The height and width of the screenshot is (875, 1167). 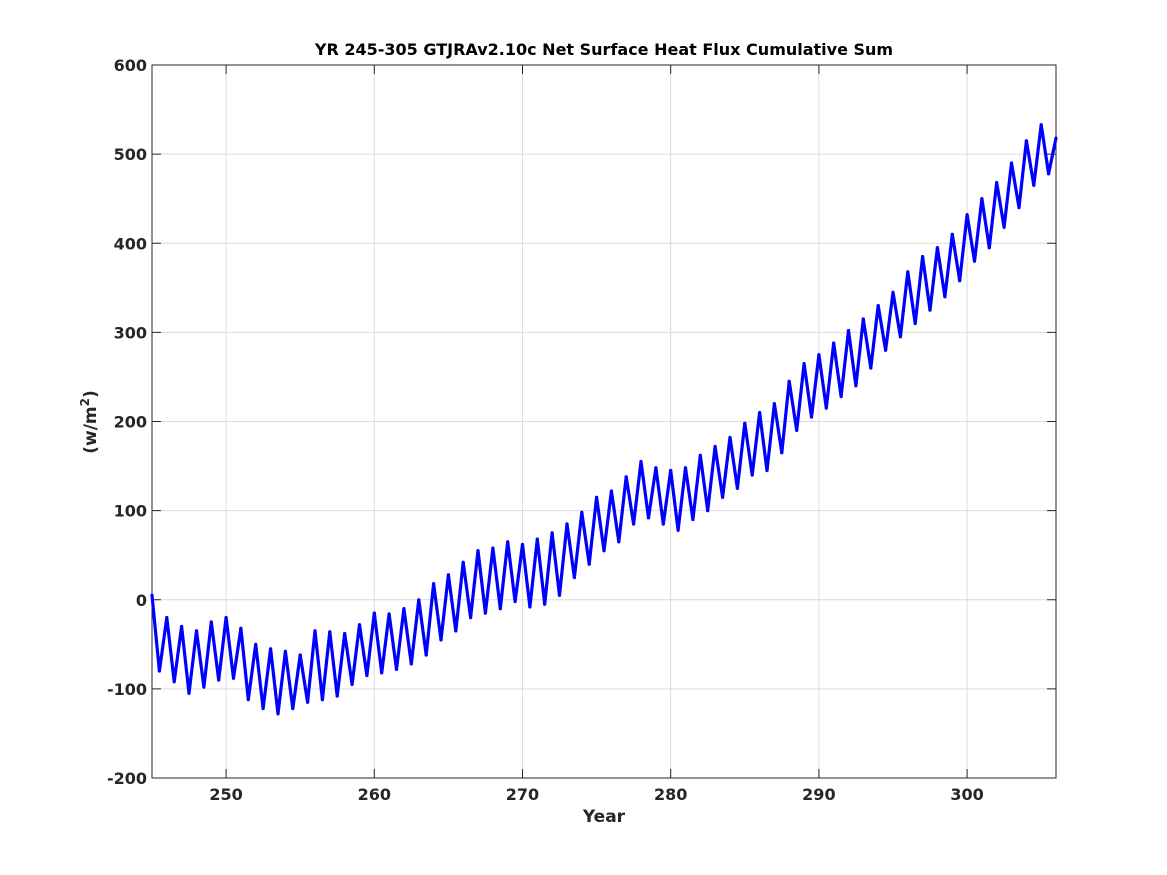 What do you see at coordinates (130, 65) in the screenshot?
I see `y-tick-label: 600` at bounding box center [130, 65].